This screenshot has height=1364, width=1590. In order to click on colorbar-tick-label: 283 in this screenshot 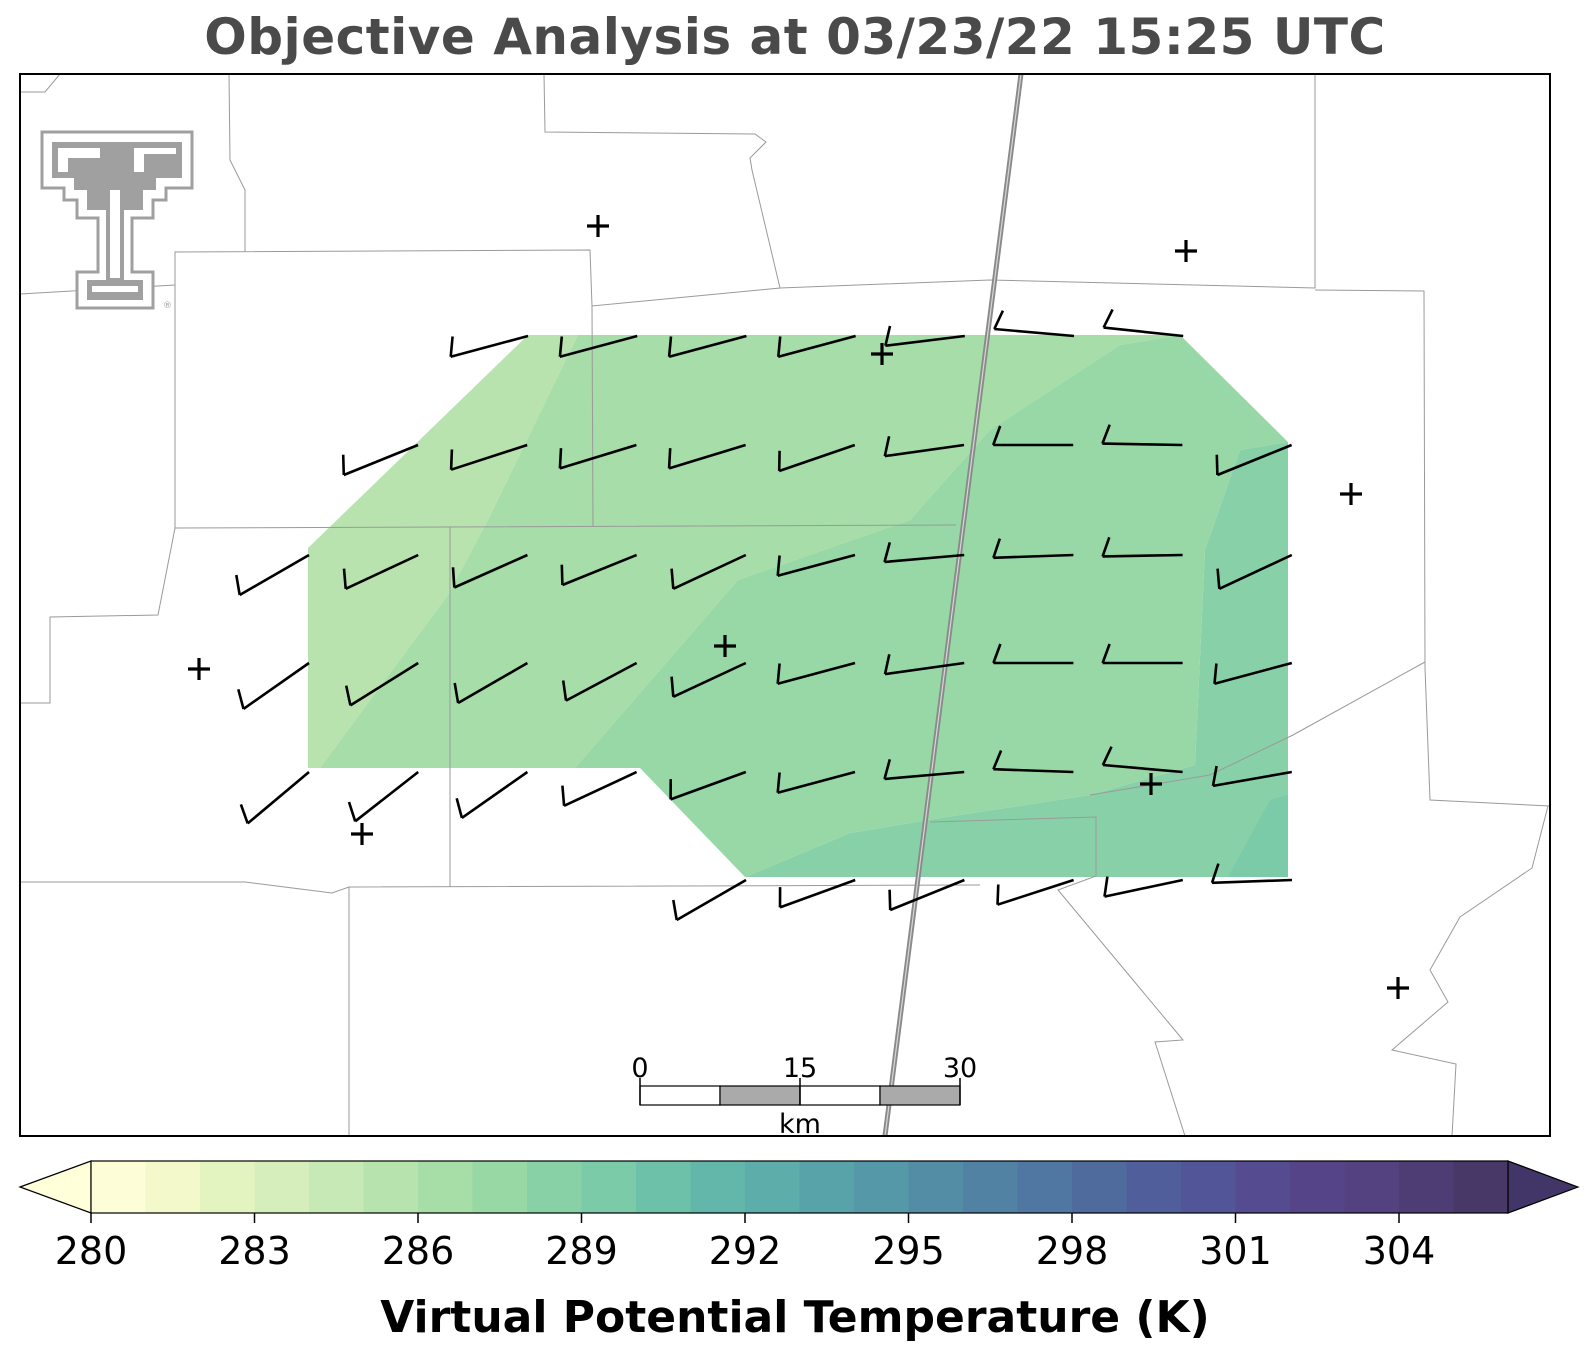, I will do `click(254, 1251)`.